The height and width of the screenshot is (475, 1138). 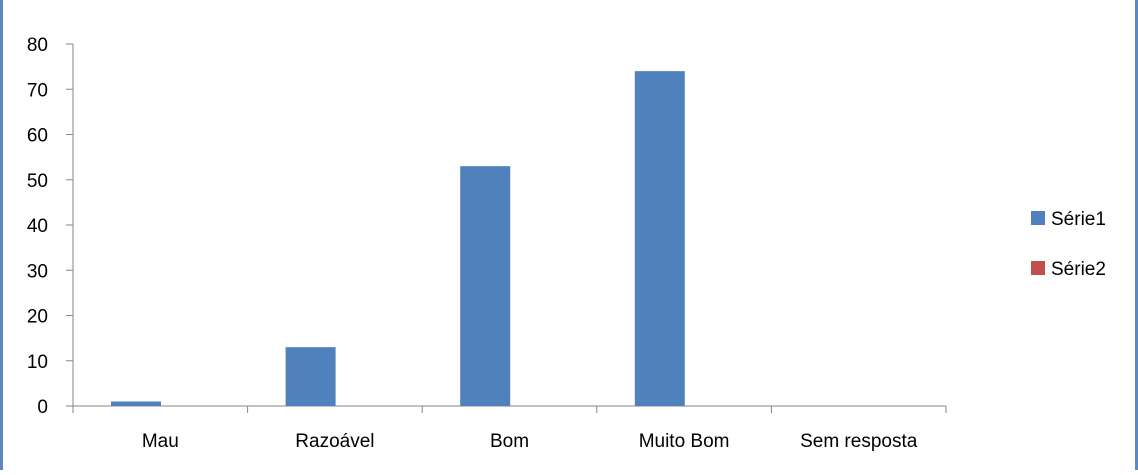 I want to click on x-tick-labels: Mau Razoável Bom Muito Bom Sem resposta, so click(x=530, y=441).